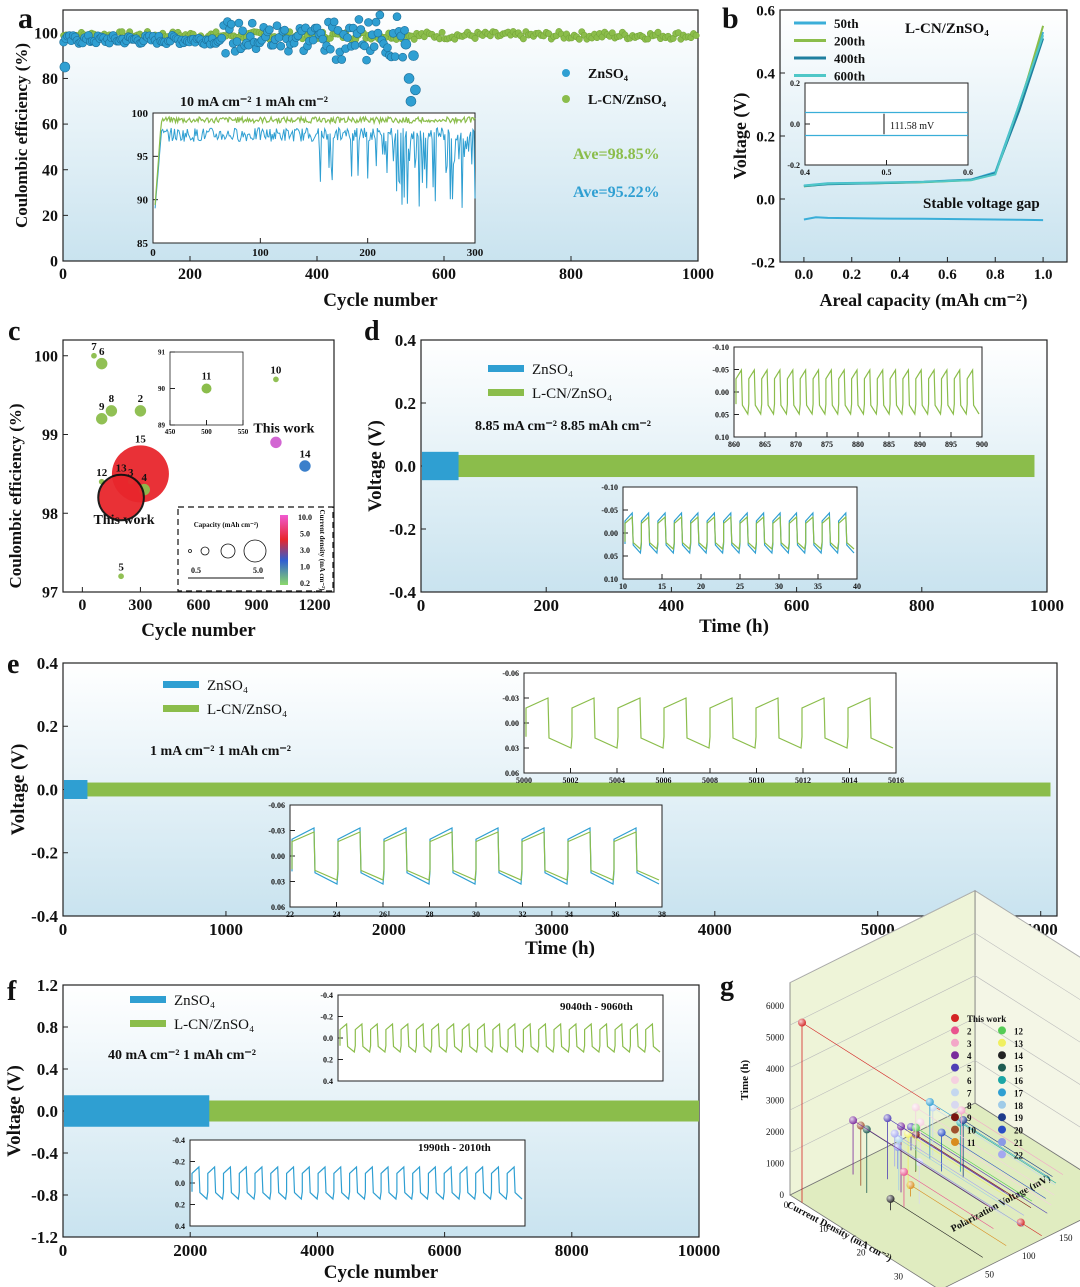 This screenshot has width=1080, height=1287. I want to click on panel-f-inset-top-y-tick-label: 0.0, so click(328, 1038).